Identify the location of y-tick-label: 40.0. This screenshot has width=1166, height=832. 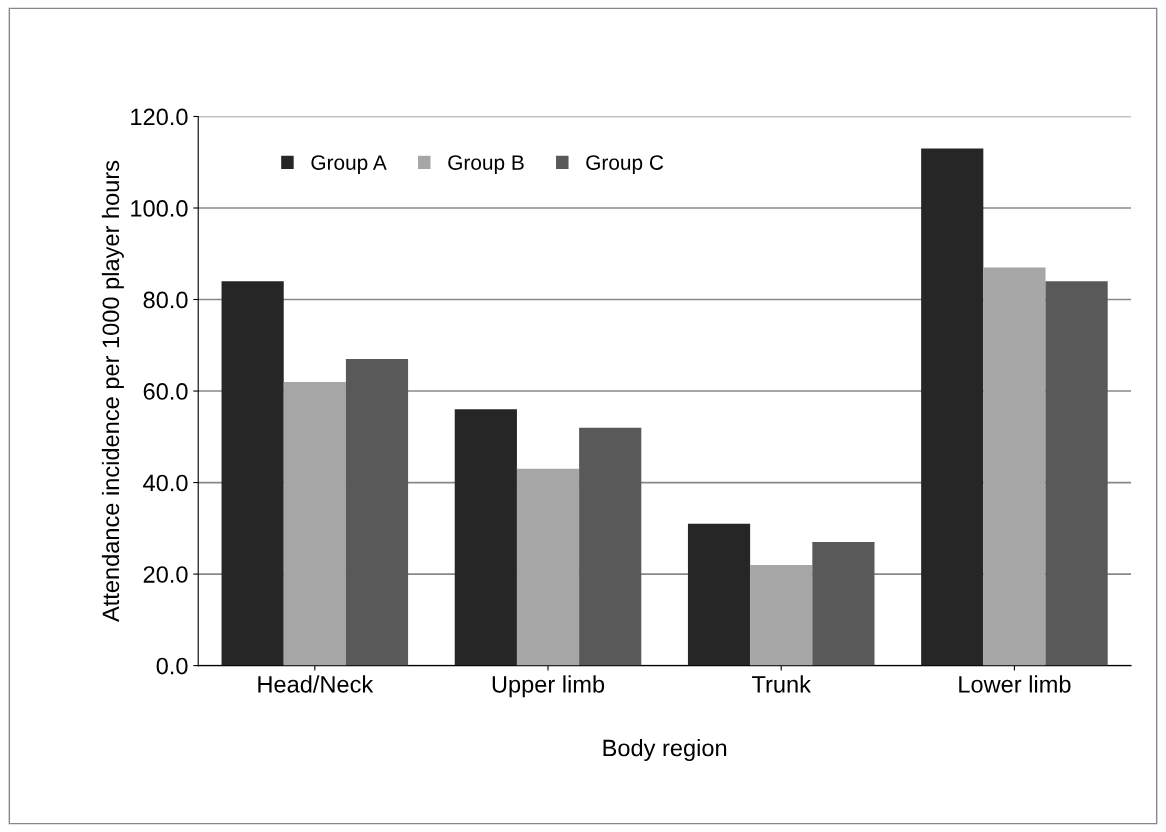
(165, 483).